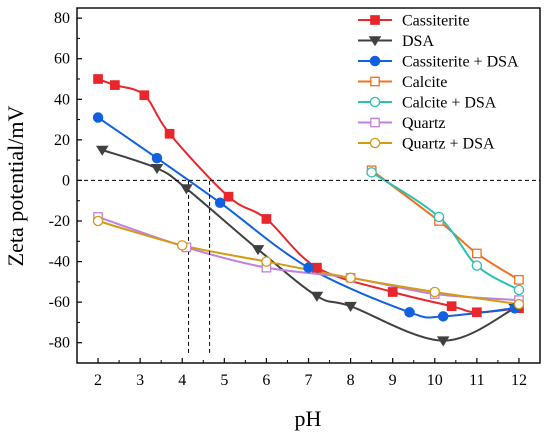 Image resolution: width=550 pixels, height=439 pixels. What do you see at coordinates (62, 18) in the screenshot?
I see `y-tick-label: 80` at bounding box center [62, 18].